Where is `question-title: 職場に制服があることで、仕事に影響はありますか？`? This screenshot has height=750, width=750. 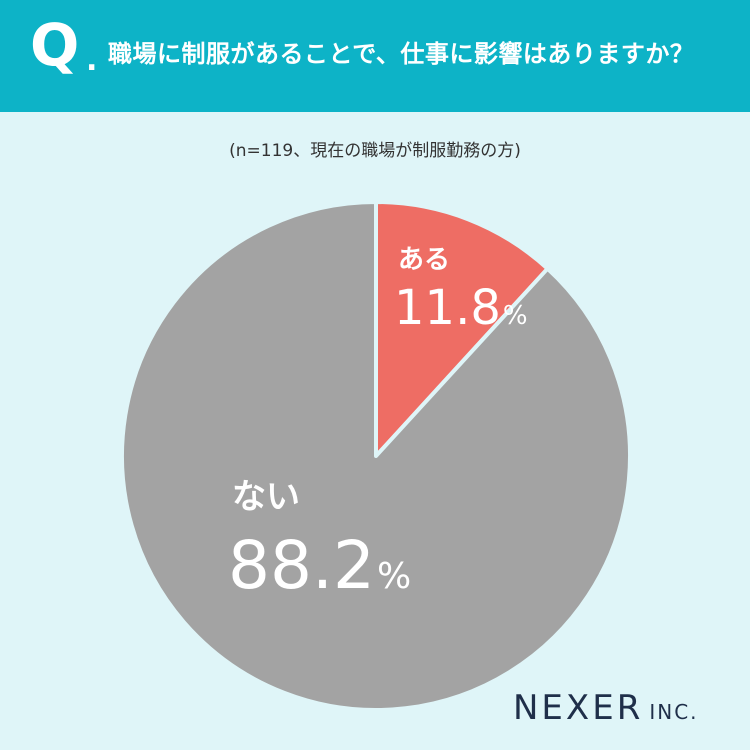
question-title: 職場に制服があることで、仕事に影響はありますか？ is located at coordinates (401, 54).